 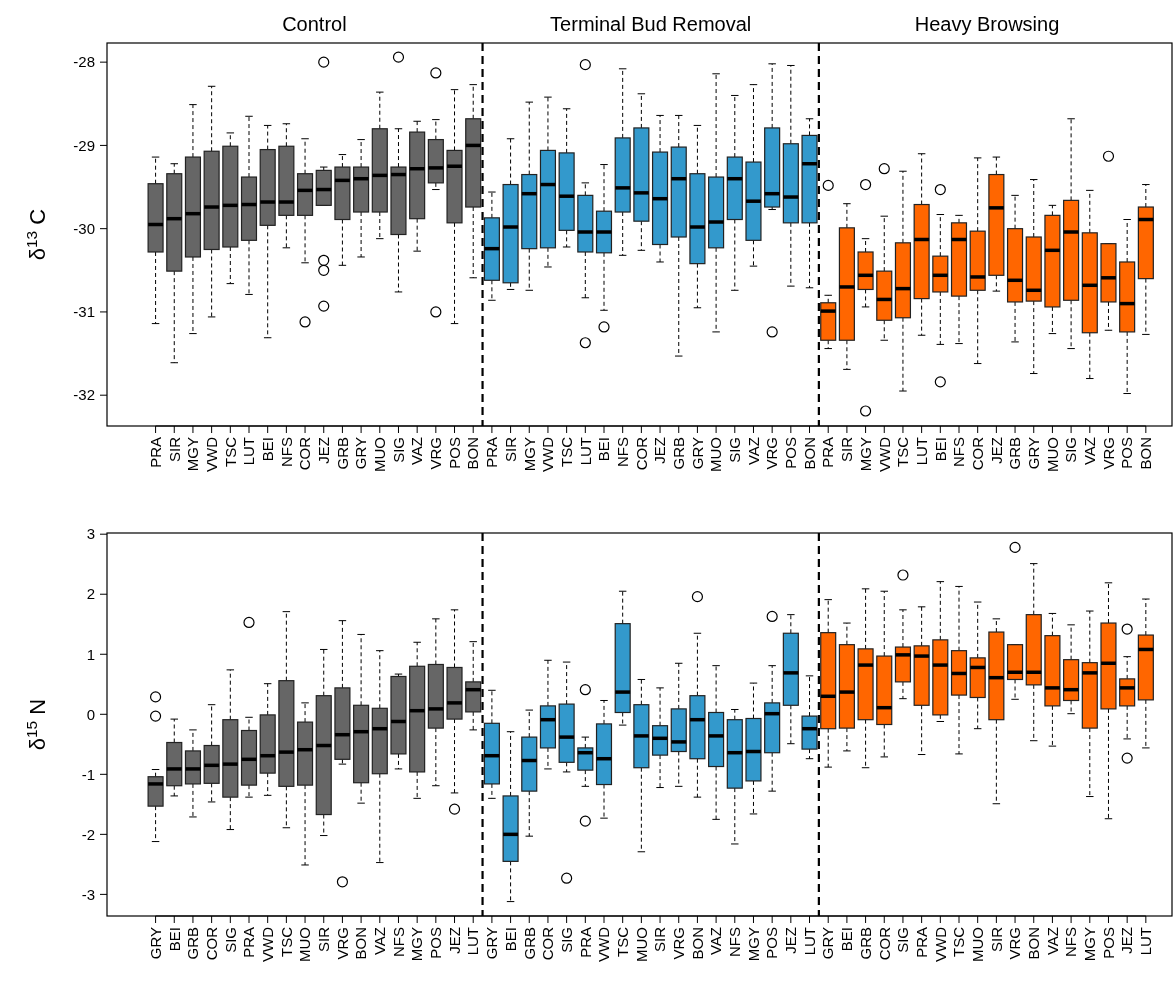 I want to click on y-tick-label: 2, so click(x=90, y=594).